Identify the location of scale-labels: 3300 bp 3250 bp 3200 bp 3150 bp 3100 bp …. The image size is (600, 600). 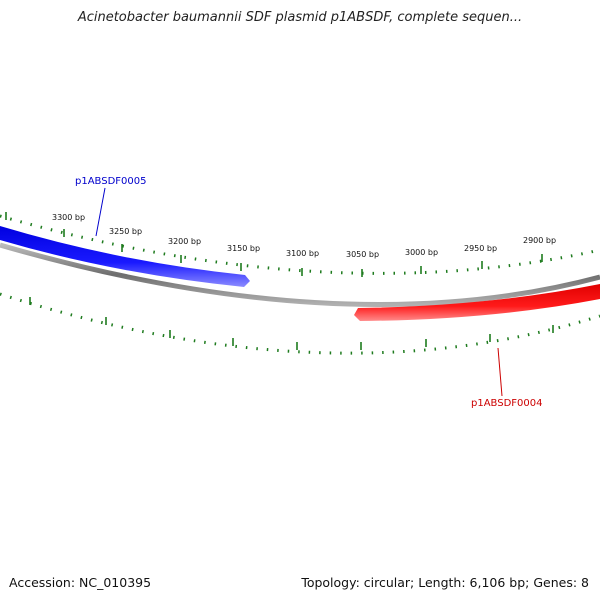
(304, 236).